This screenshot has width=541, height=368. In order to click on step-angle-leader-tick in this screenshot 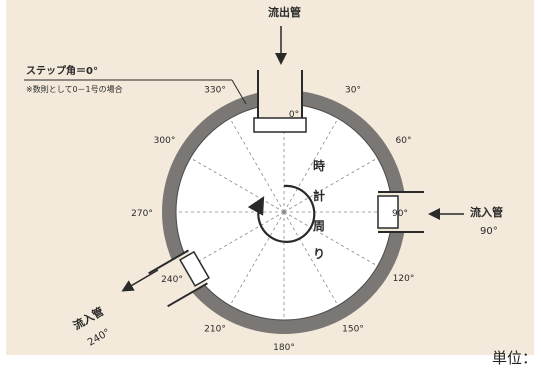, I will do `click(239, 92)`.